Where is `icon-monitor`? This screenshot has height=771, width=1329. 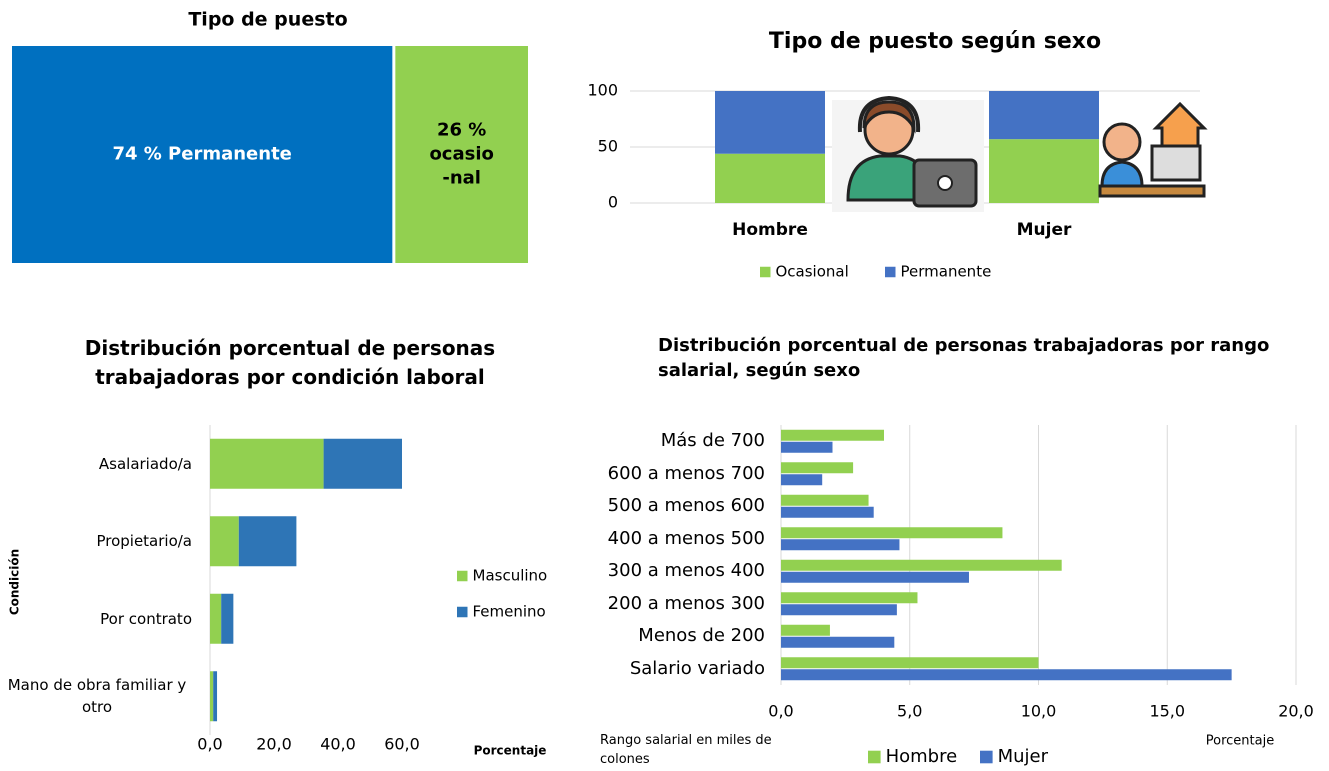 icon-monitor is located at coordinates (1176, 163).